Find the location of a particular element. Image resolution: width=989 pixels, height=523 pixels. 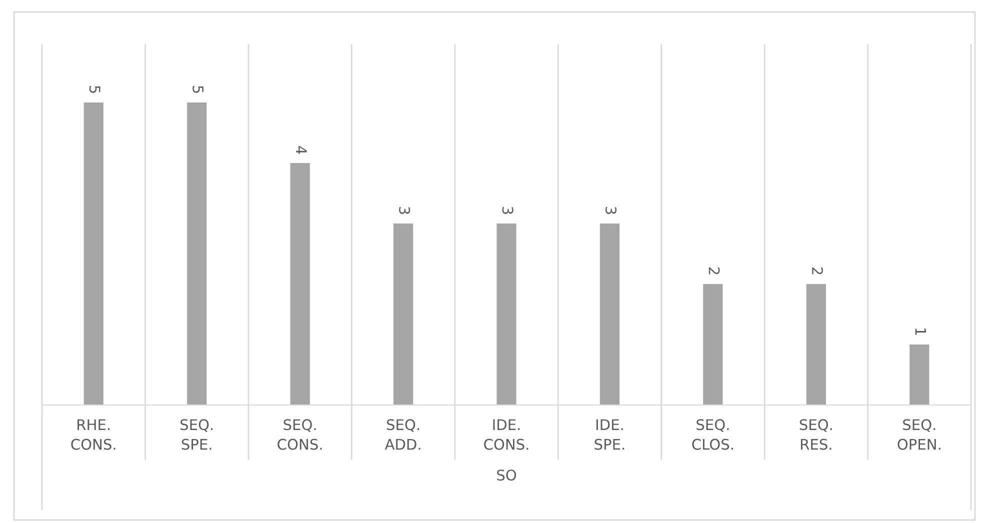

x-axis-title: SO is located at coordinates (506, 475).